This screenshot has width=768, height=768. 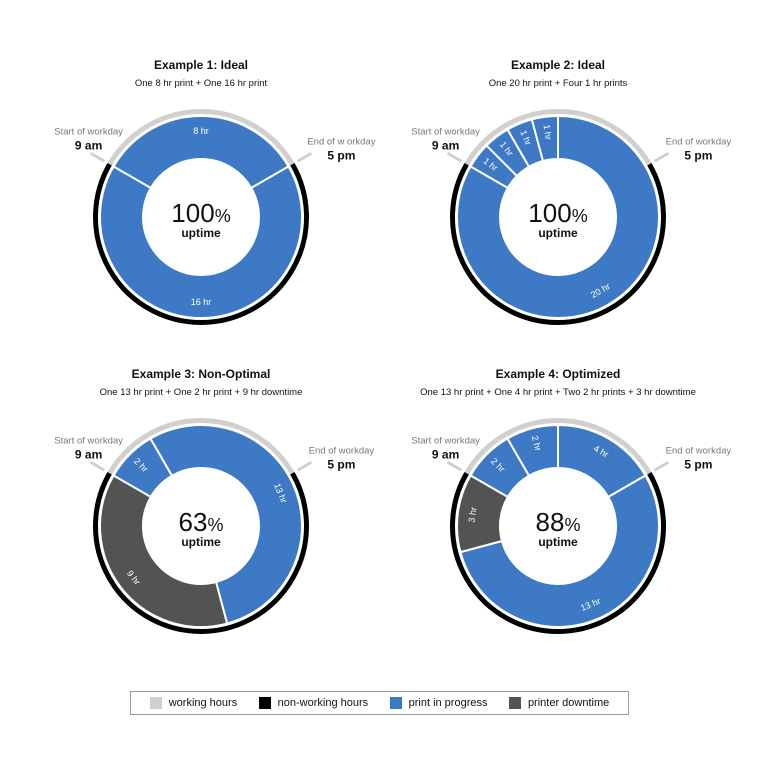 What do you see at coordinates (155, 703) in the screenshot?
I see `legend-swatch-working-hours` at bounding box center [155, 703].